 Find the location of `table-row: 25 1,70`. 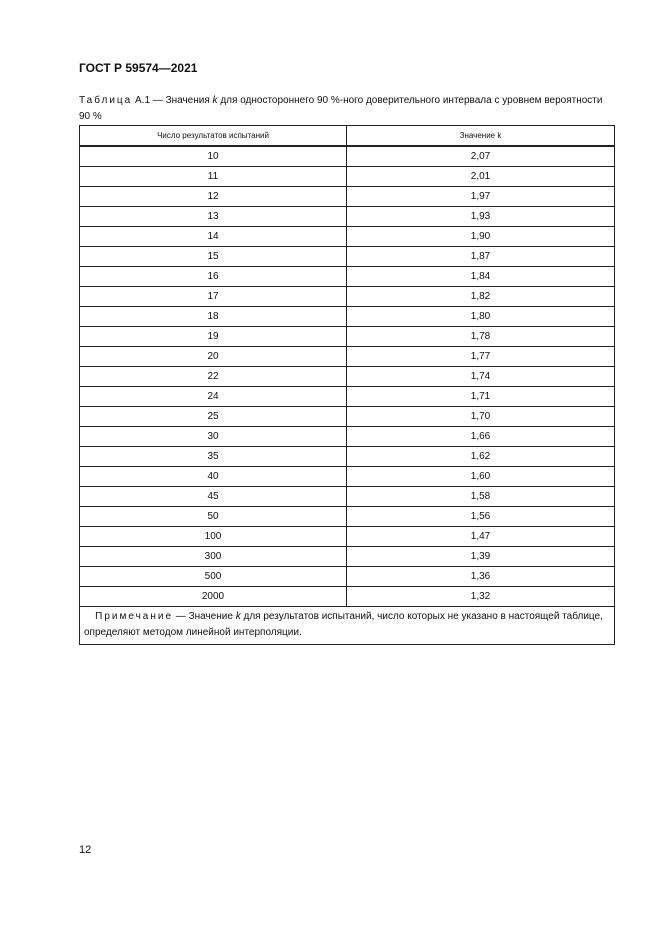

table-row: 25 1,70 is located at coordinates (347, 416).